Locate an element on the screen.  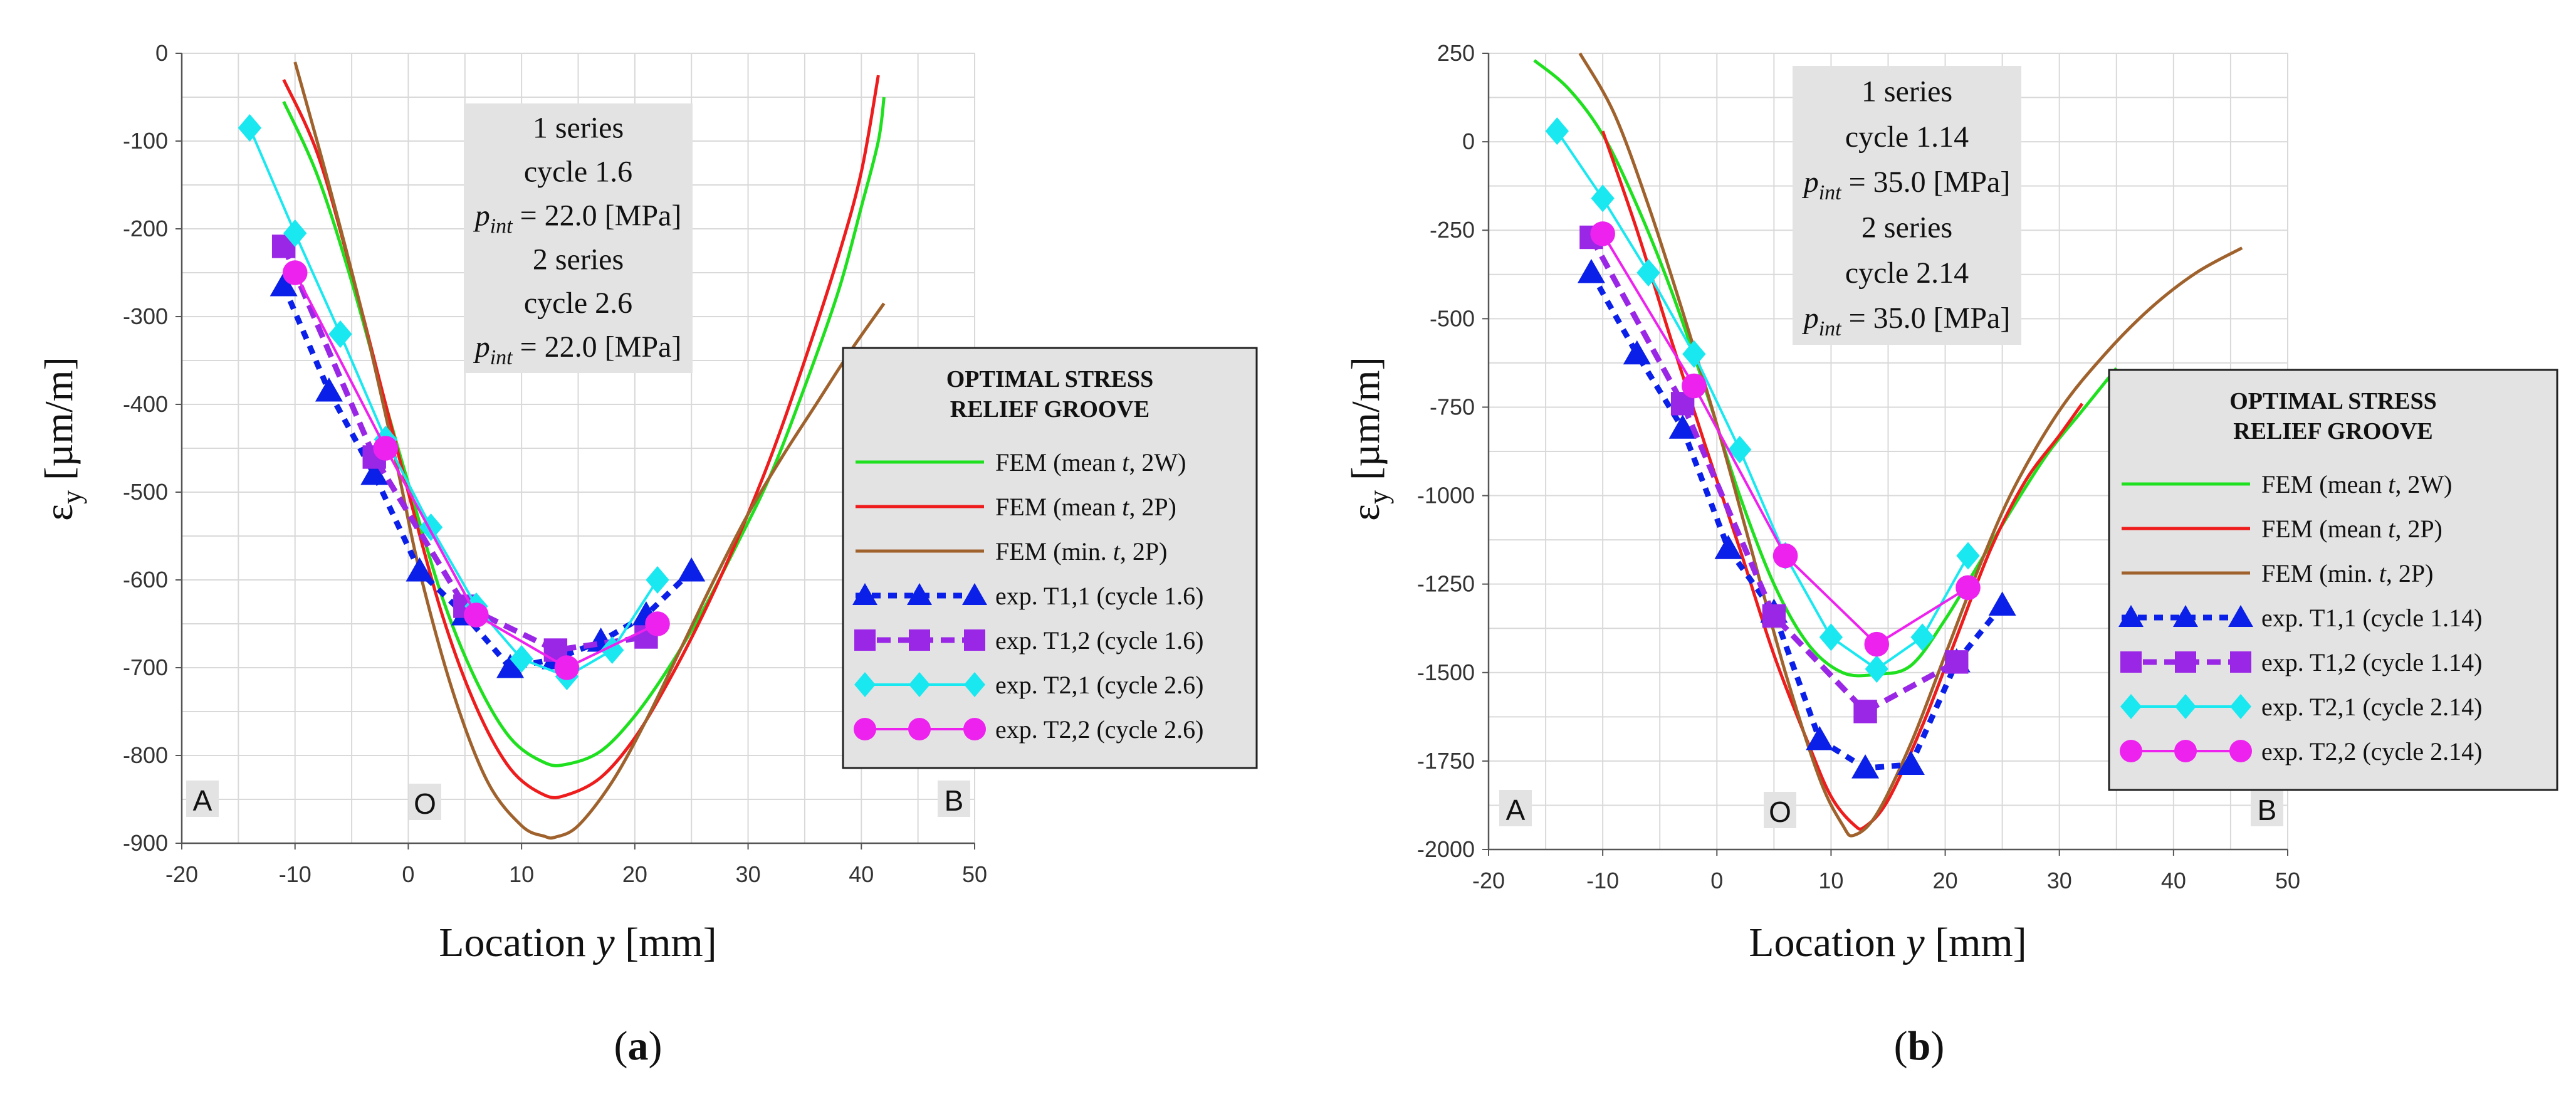
legend-label: exp. T1,1 (cycle 1.6) is located at coordinates (1099, 596).